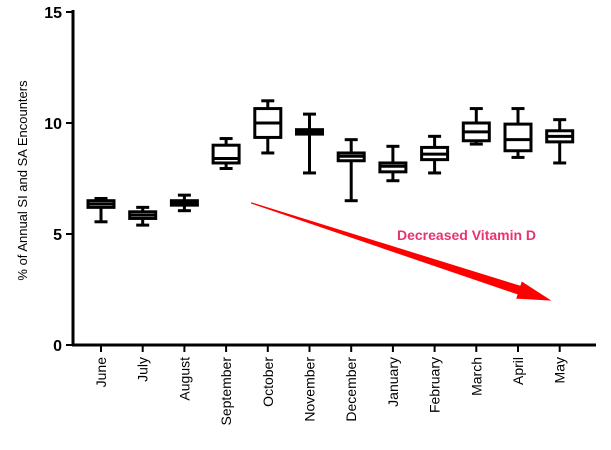 Image resolution: width=611 pixels, height=450 pixels. What do you see at coordinates (466, 235) in the screenshot?
I see `annotation-label: Decreased Vitamin D` at bounding box center [466, 235].